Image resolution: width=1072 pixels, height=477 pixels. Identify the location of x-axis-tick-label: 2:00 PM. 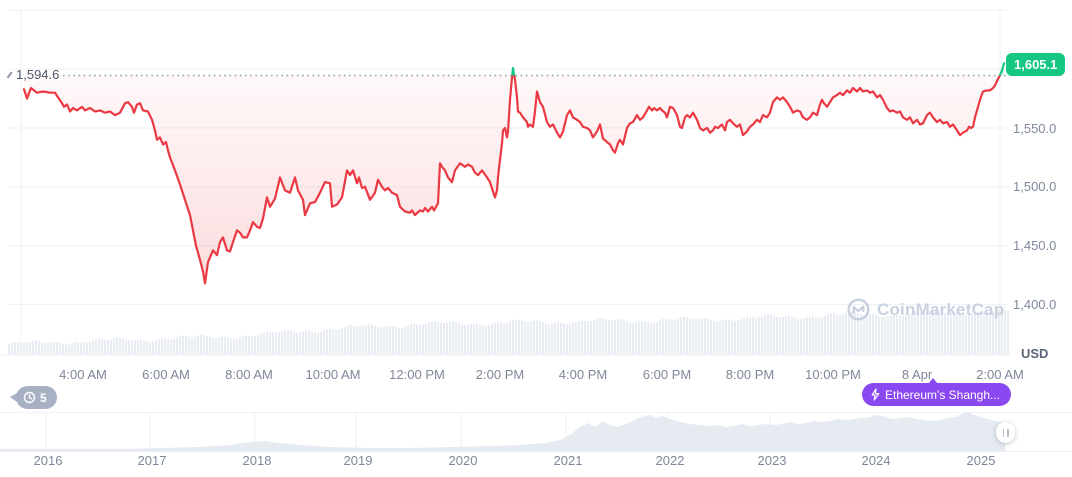
(500, 374).